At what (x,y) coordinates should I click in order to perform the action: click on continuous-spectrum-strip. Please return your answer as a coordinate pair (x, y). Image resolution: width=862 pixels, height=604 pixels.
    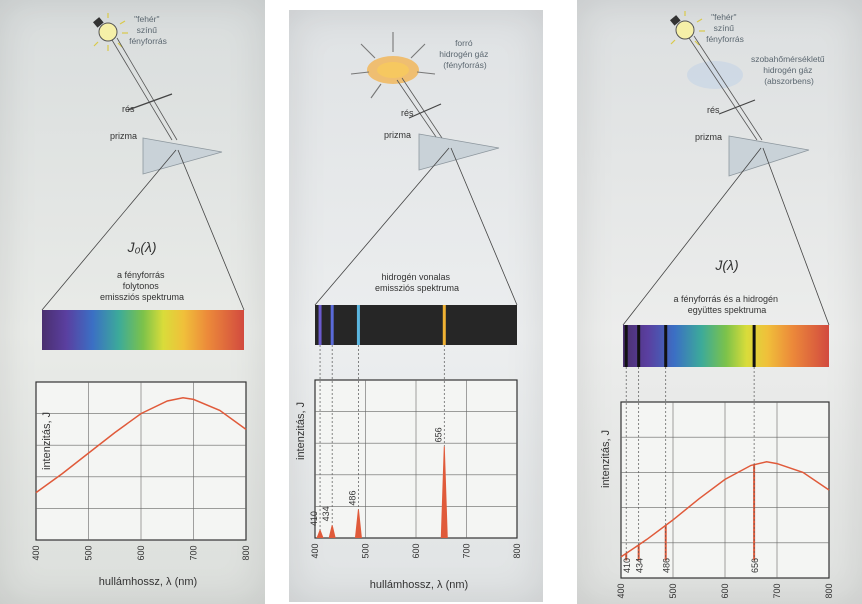
    Looking at the image, I should click on (143, 330).